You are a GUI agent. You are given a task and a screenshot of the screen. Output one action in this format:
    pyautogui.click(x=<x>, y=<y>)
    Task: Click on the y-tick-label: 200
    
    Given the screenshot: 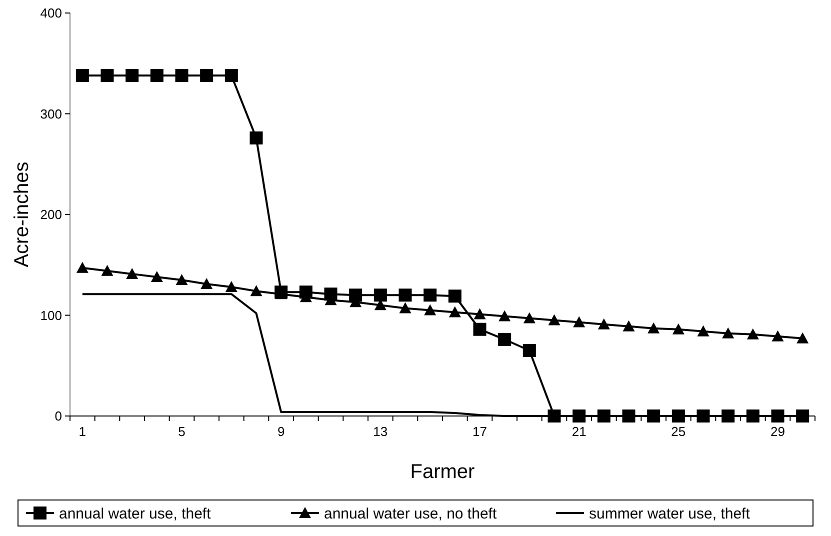 What is the action you would take?
    pyautogui.click(x=51, y=214)
    